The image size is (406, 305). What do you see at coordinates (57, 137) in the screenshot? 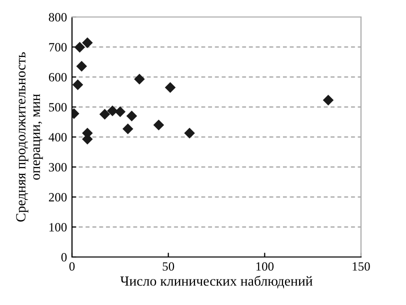
I see `y-tick-label: 400` at bounding box center [57, 137].